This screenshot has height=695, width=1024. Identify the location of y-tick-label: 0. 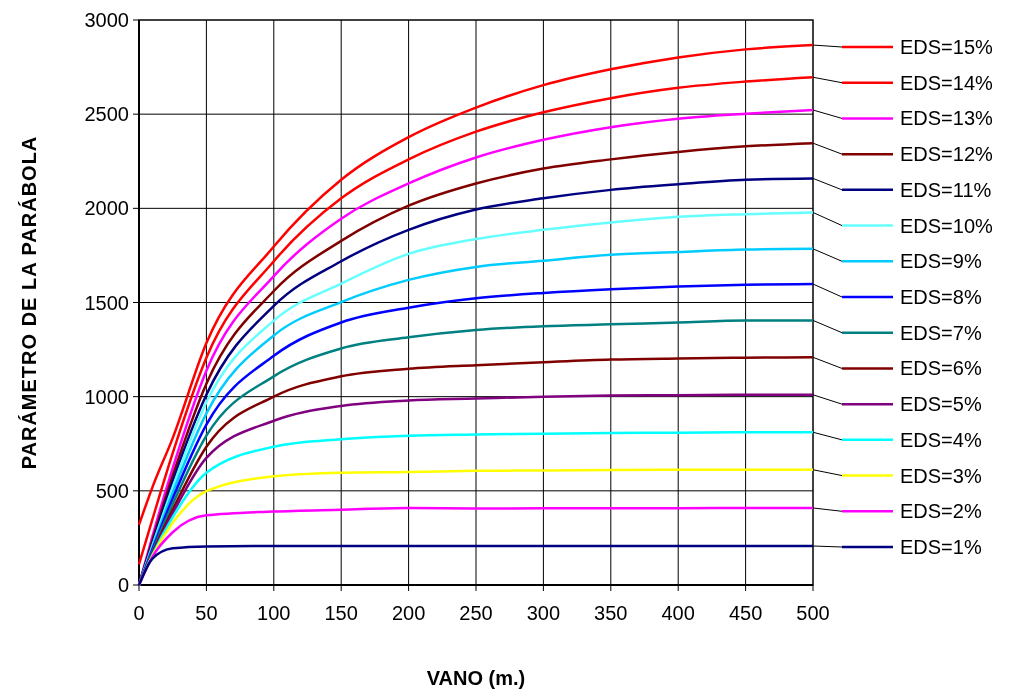
(123, 585).